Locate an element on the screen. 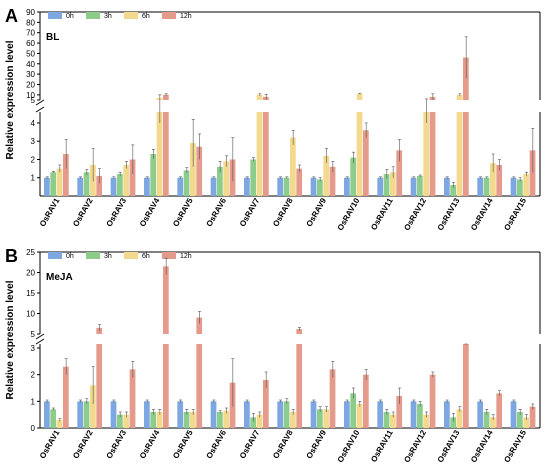 This screenshot has width=550, height=472. bar-OsRAV2-6h is located at coordinates (93, 406).